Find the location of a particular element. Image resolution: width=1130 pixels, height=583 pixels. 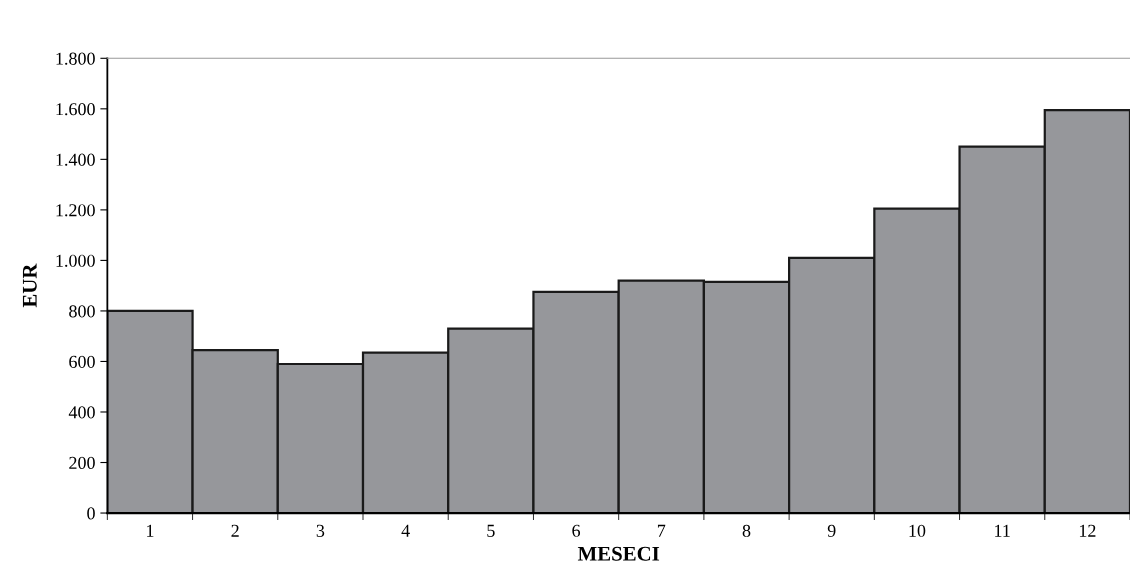

y-tick-label: 0 is located at coordinates (91, 513).